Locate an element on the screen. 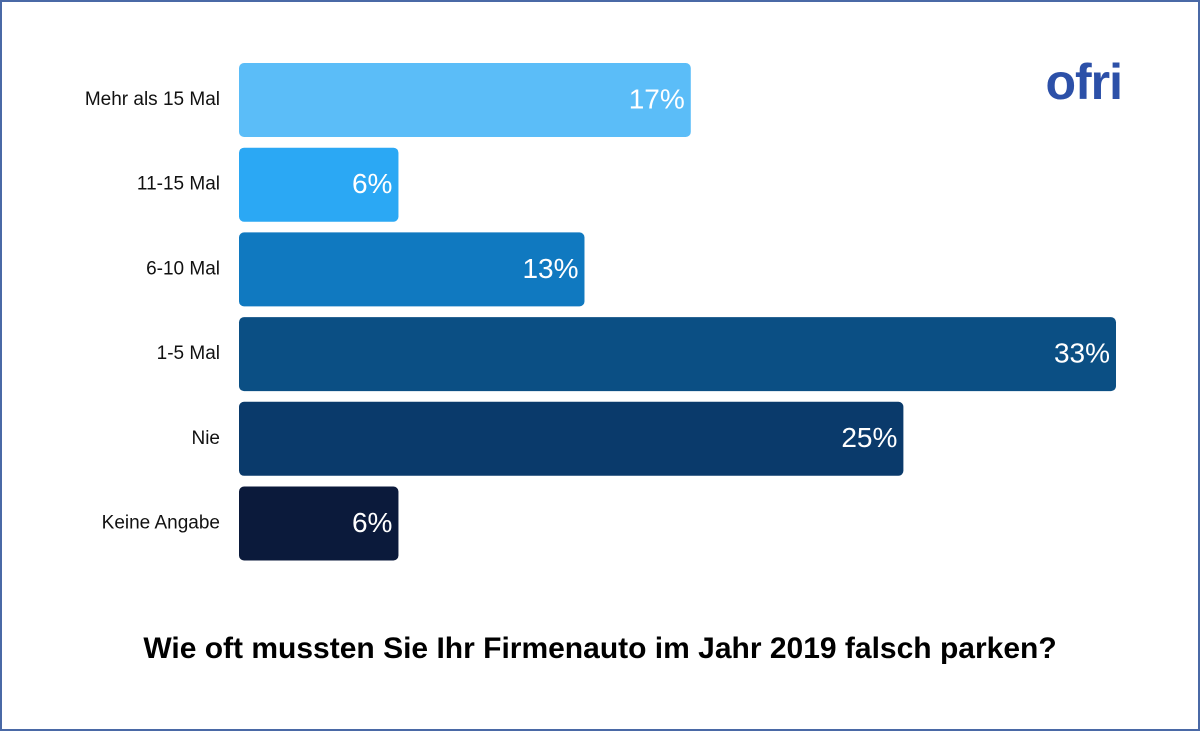  y-tick-label: Nie is located at coordinates (205, 438).